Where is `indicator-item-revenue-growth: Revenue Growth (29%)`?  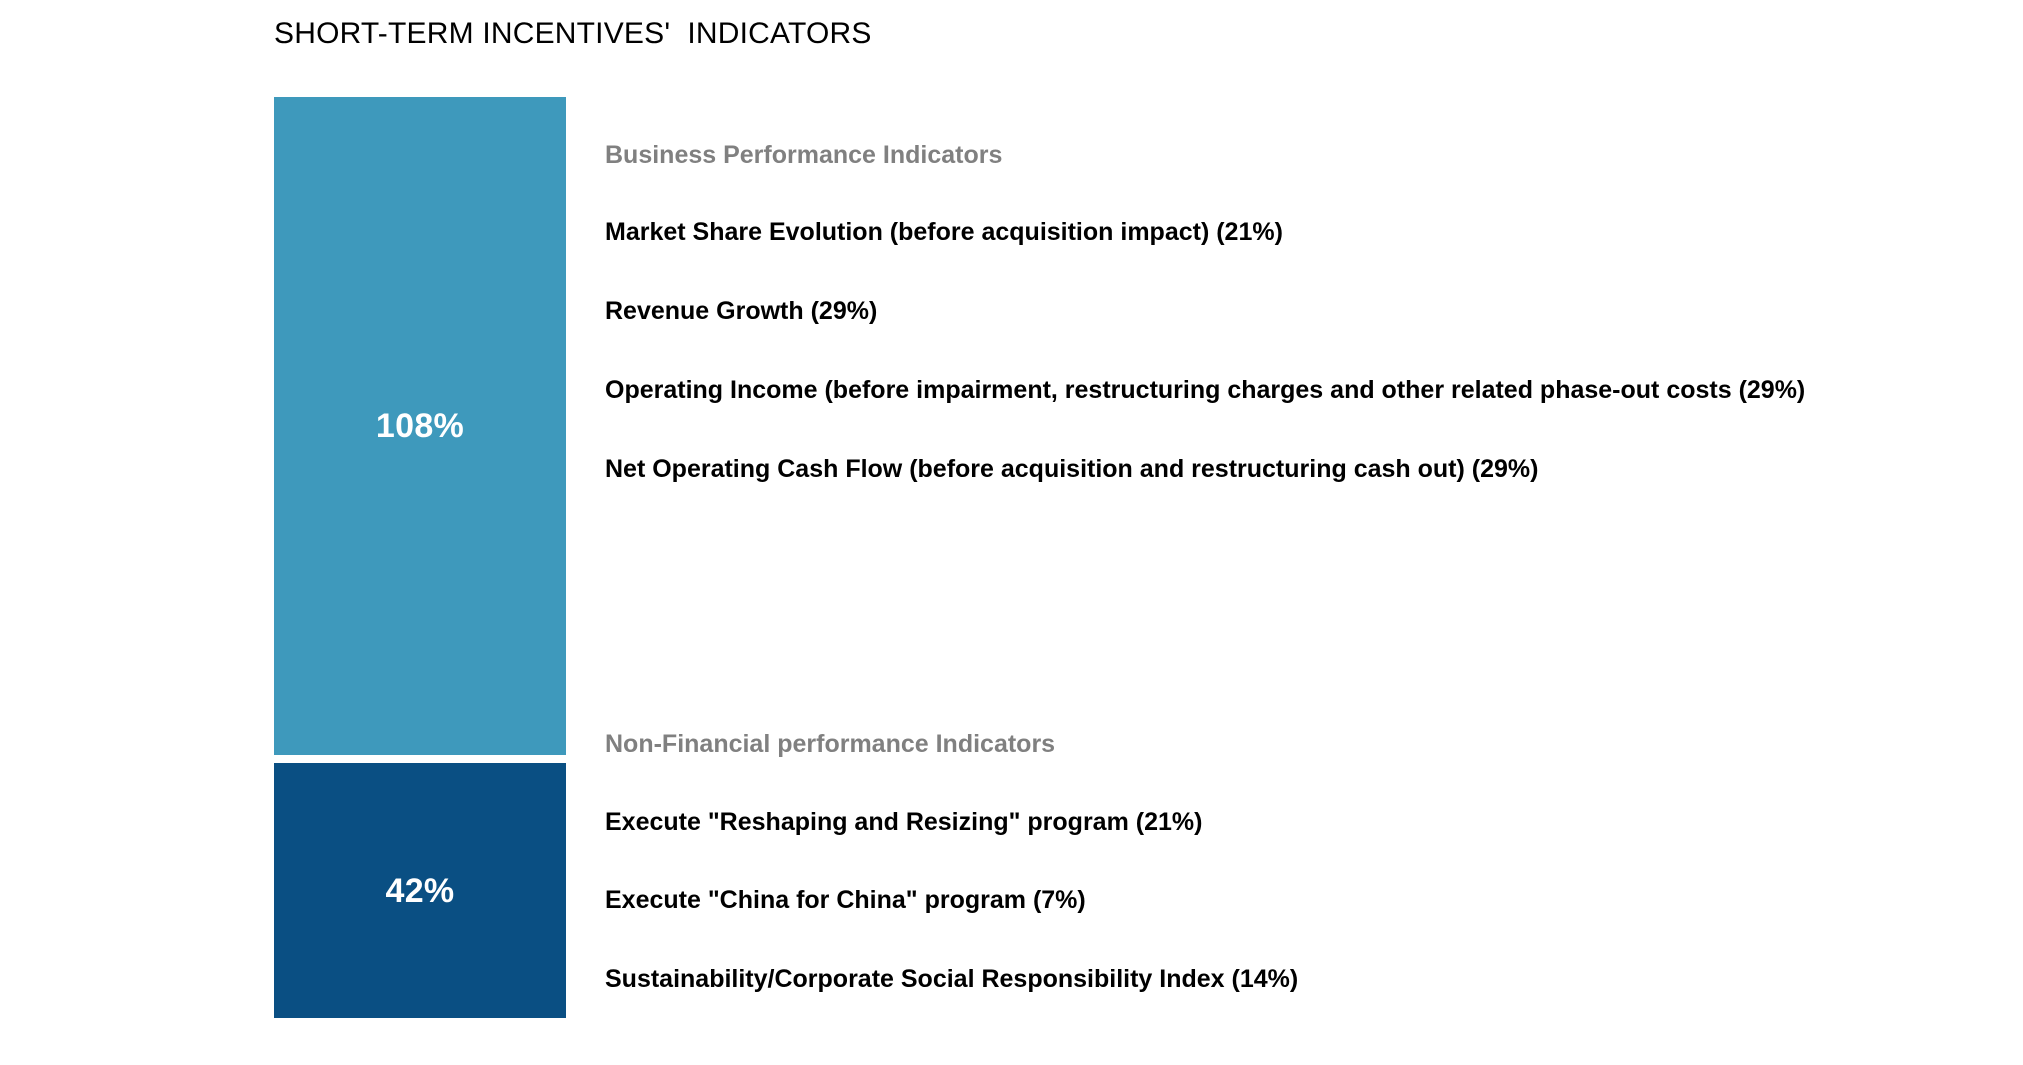 indicator-item-revenue-growth: Revenue Growth (29%) is located at coordinates (741, 311).